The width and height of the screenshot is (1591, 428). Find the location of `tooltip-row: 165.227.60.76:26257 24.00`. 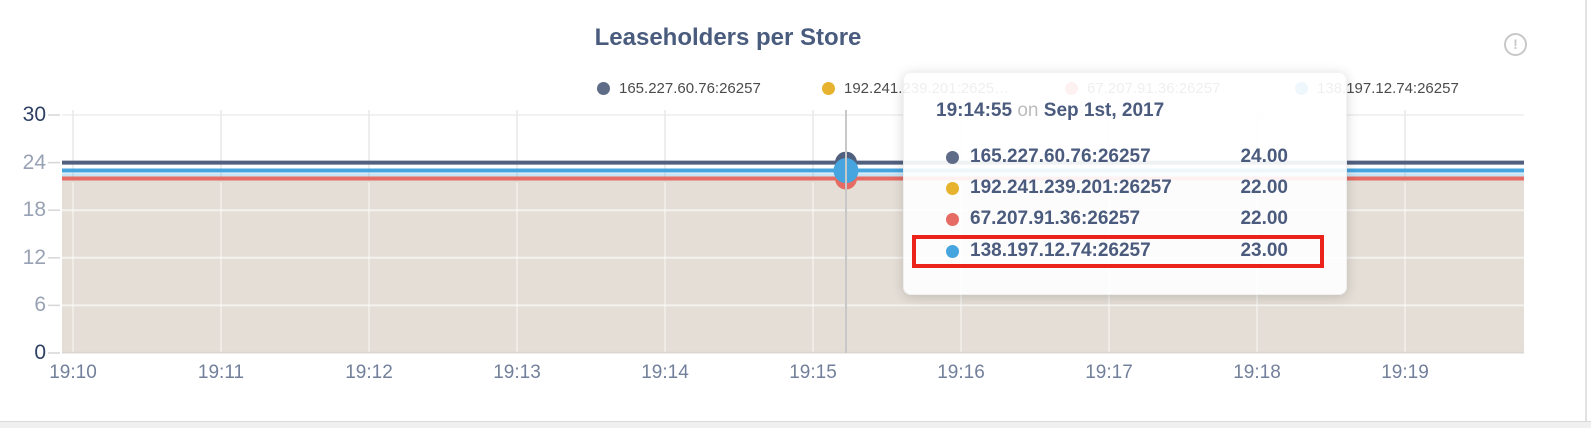

tooltip-row: 165.227.60.76:26257 24.00 is located at coordinates (1125, 157).